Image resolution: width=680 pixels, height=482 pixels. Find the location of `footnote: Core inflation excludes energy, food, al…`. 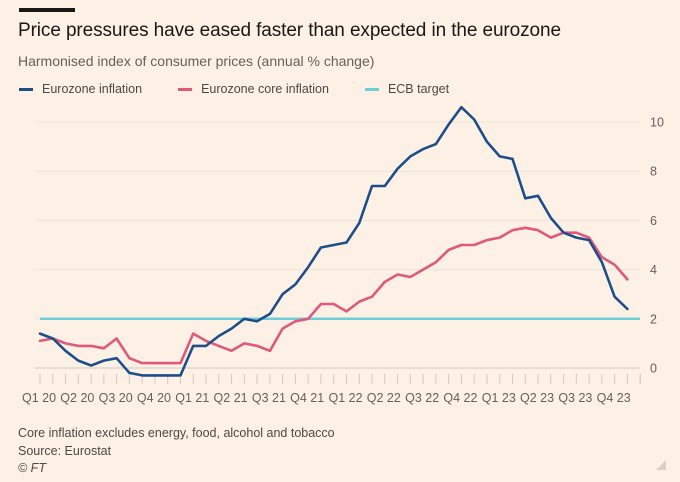

footnote: Core inflation excludes energy, food, al… is located at coordinates (176, 433).